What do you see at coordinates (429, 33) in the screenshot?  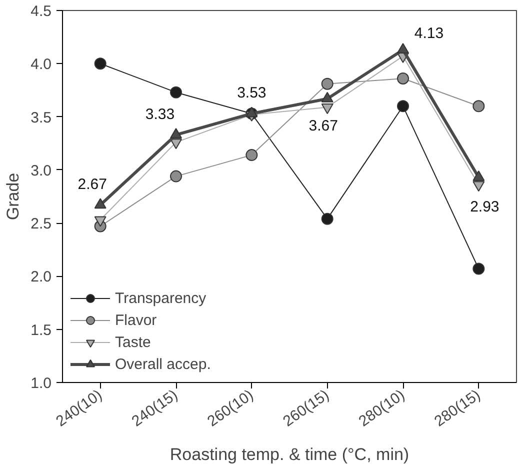 I see `data-label: 4.13` at bounding box center [429, 33].